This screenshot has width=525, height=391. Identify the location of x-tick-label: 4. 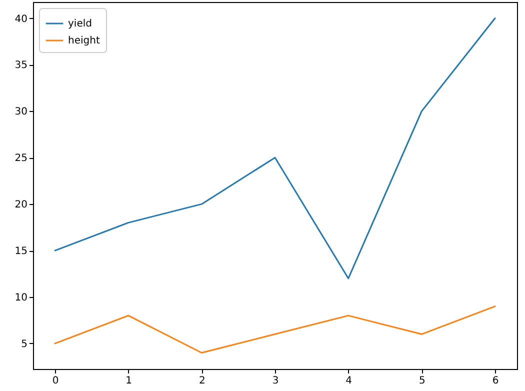
(349, 381).